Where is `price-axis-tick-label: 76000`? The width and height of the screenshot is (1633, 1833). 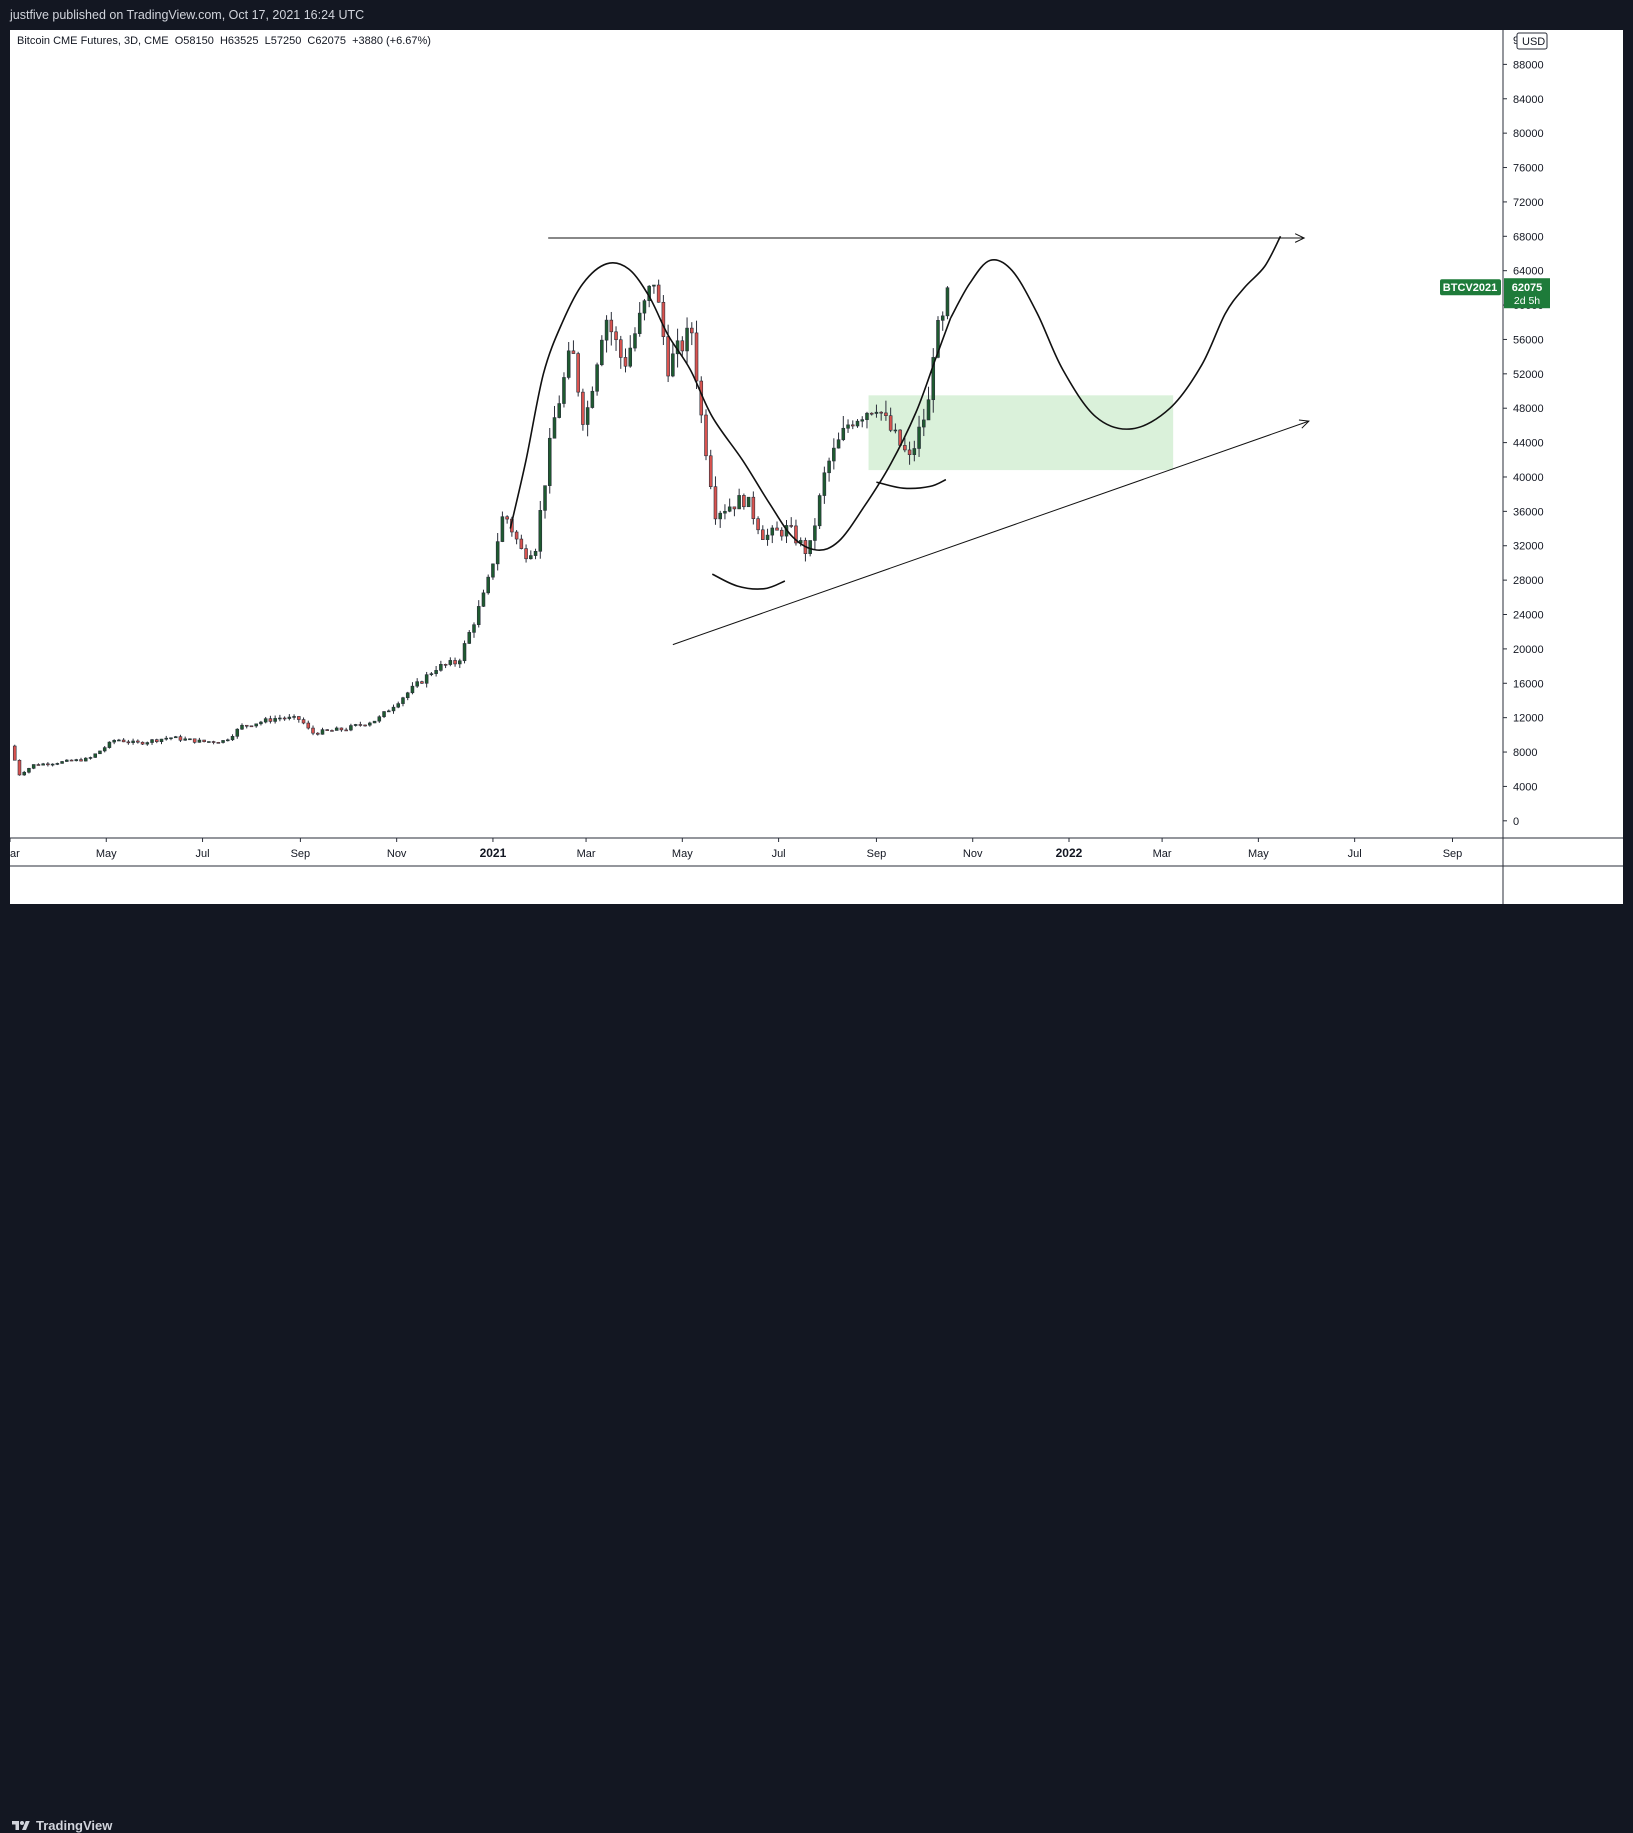 price-axis-tick-label: 76000 is located at coordinates (1528, 169).